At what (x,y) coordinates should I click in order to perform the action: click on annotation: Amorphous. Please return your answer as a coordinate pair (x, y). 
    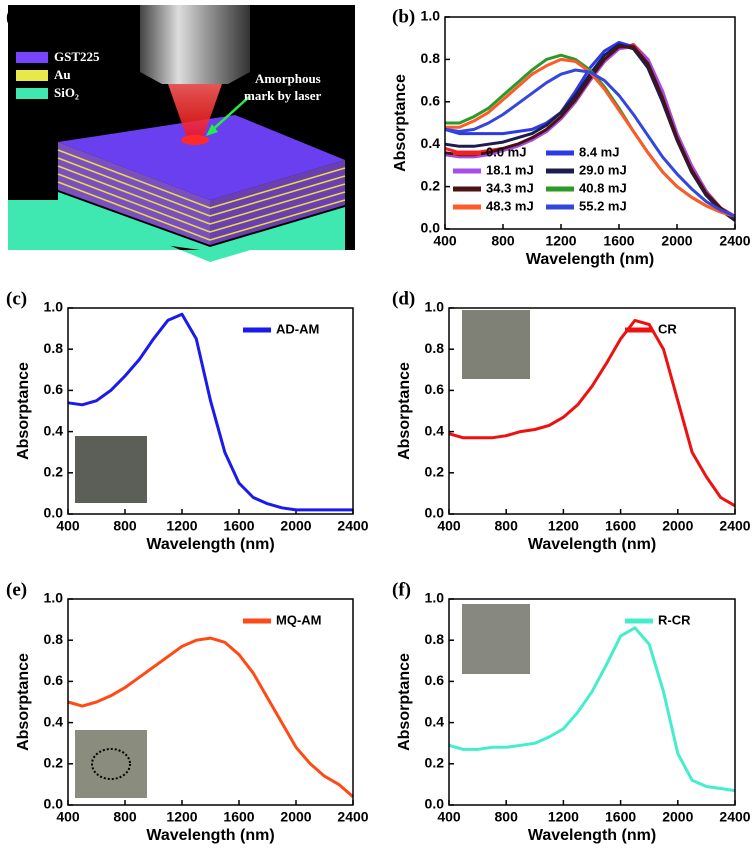
    Looking at the image, I should click on (288, 78).